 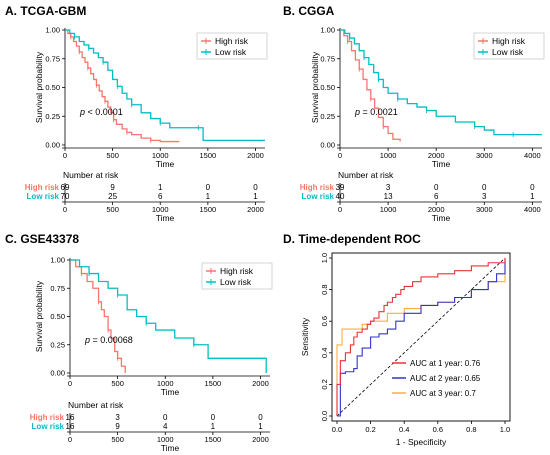 I want to click on risk-low-count: 3, so click(x=484, y=196).